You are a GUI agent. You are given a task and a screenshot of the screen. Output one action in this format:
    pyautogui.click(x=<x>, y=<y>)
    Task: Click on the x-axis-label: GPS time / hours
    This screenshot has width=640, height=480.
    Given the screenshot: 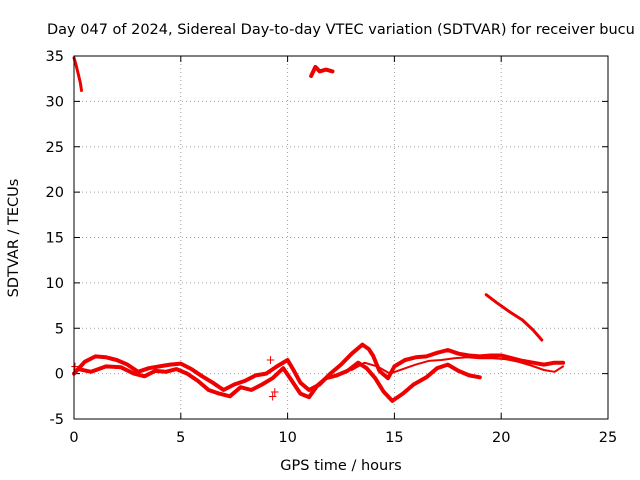 What is the action you would take?
    pyautogui.click(x=340, y=466)
    